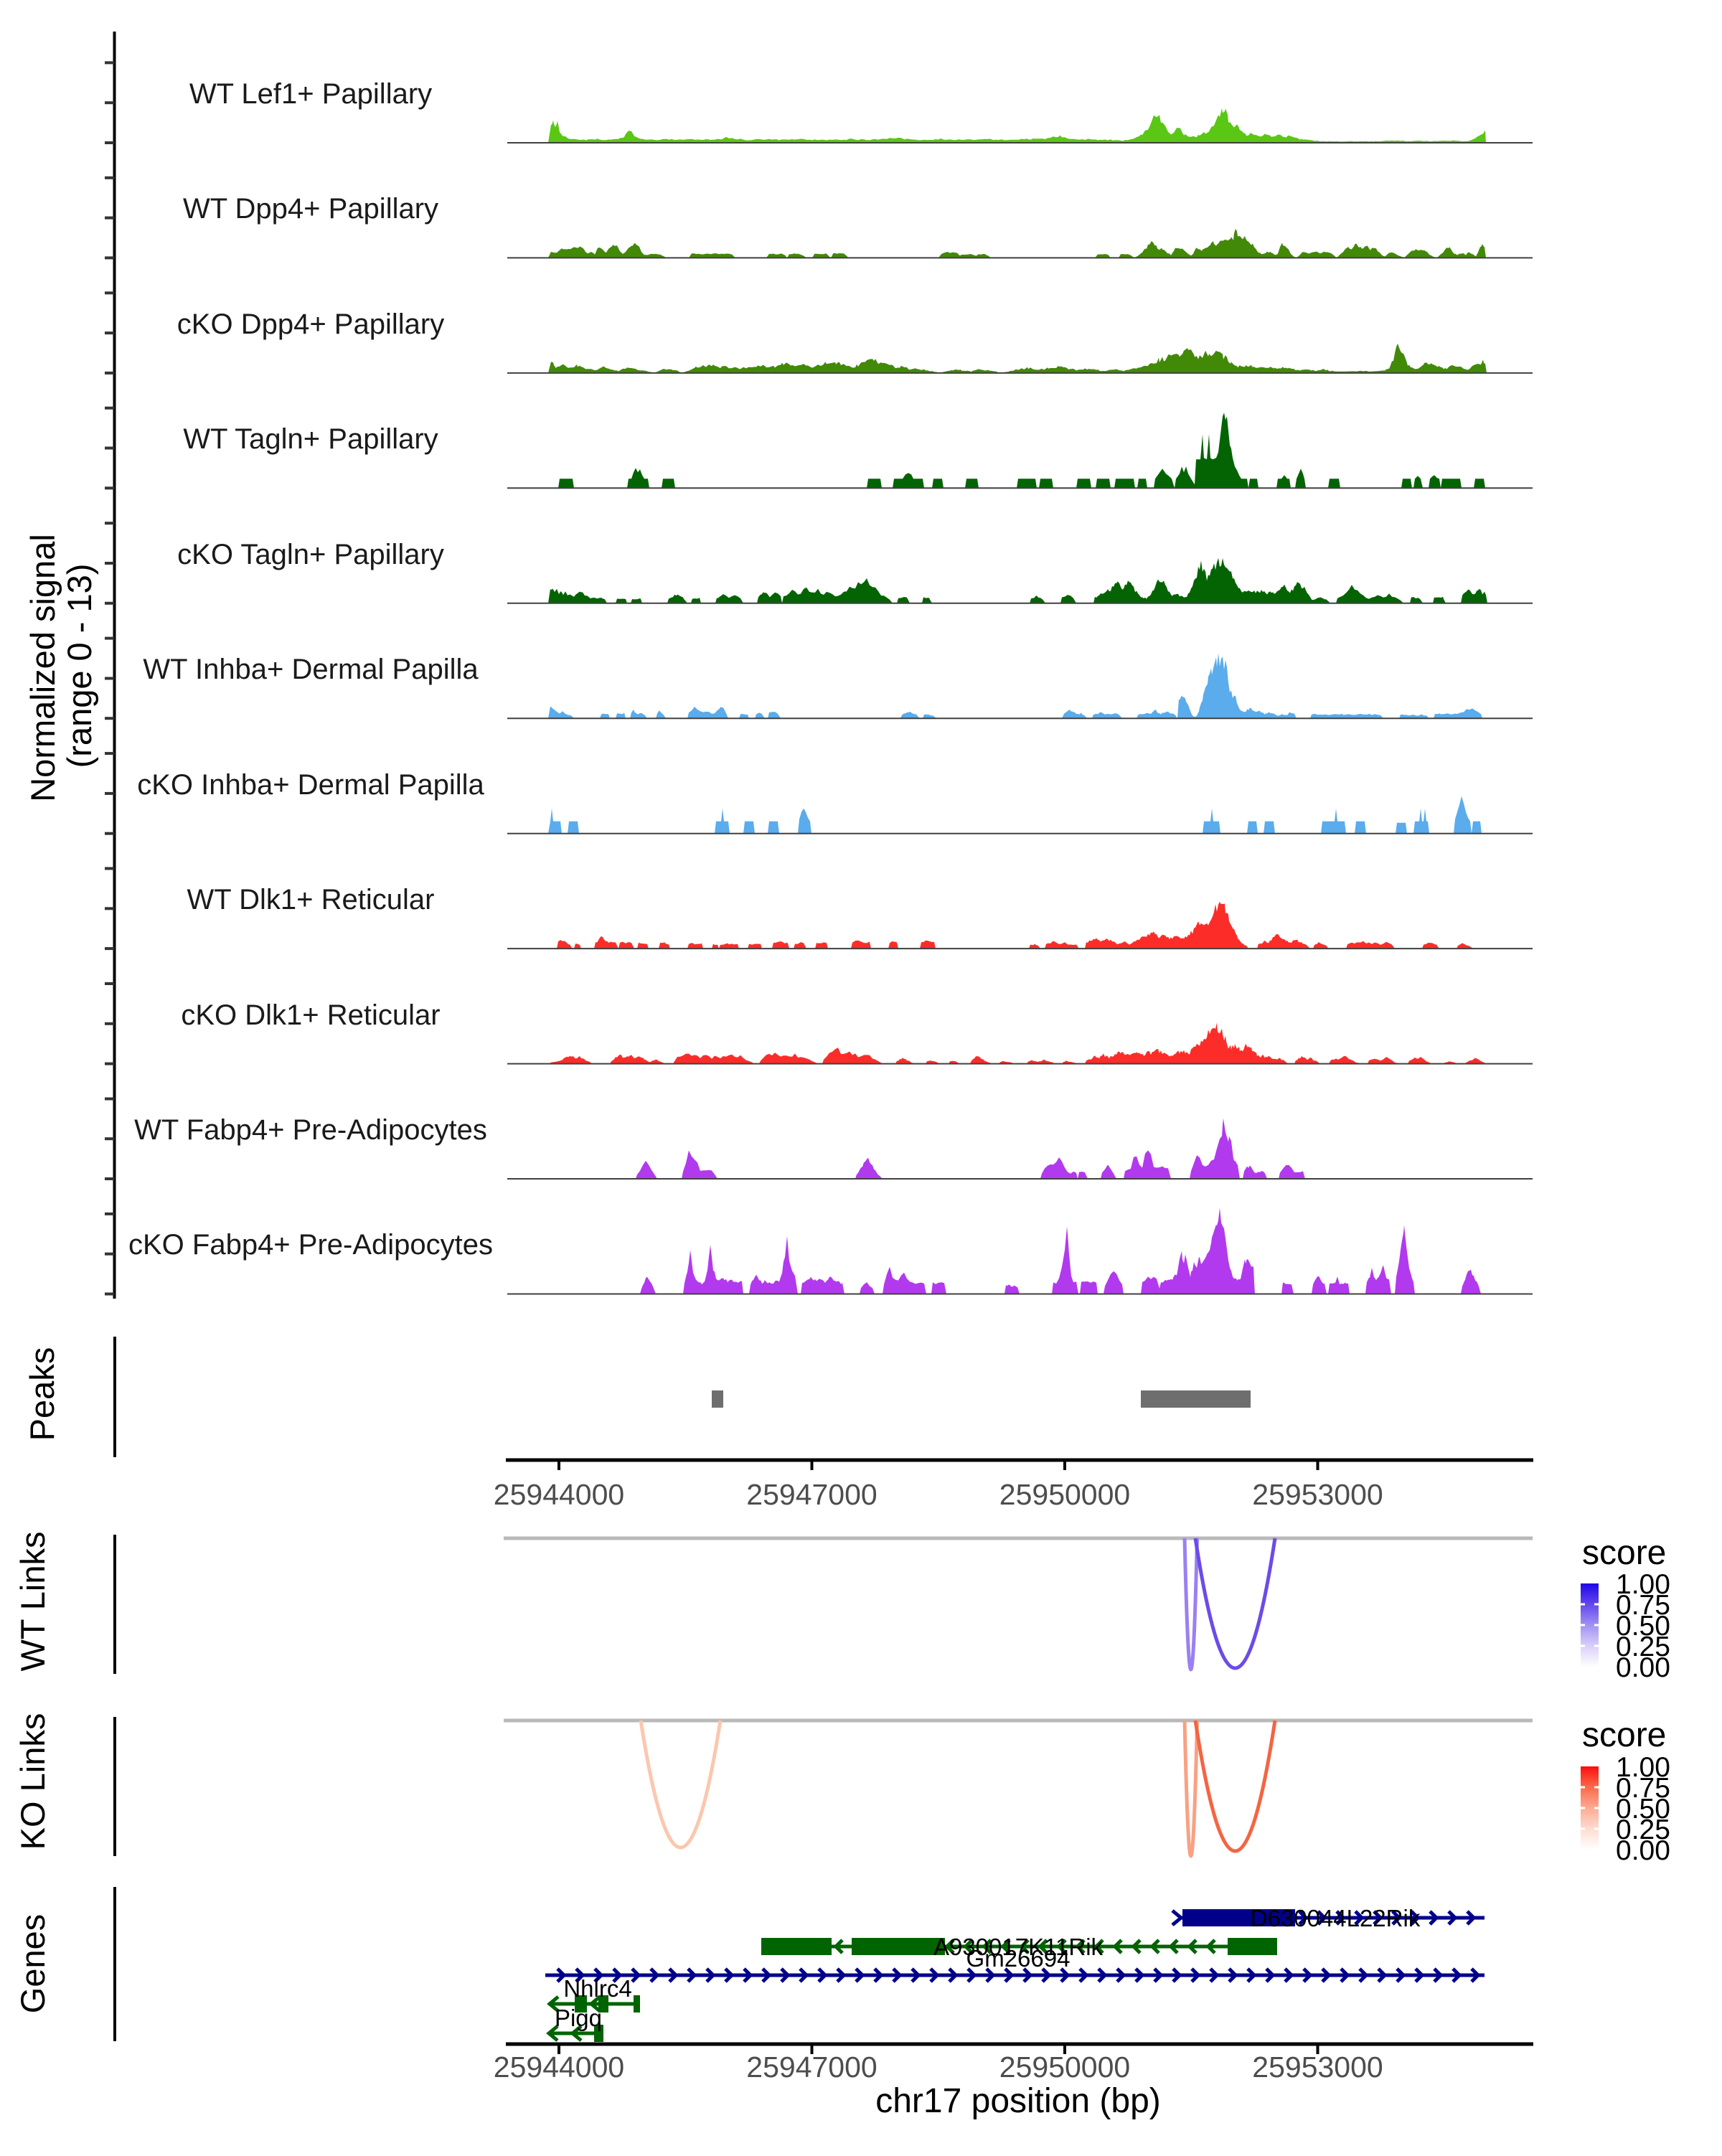 The image size is (1722, 2156). What do you see at coordinates (43, 668) in the screenshot?
I see `svg-text: Normalized signal` at bounding box center [43, 668].